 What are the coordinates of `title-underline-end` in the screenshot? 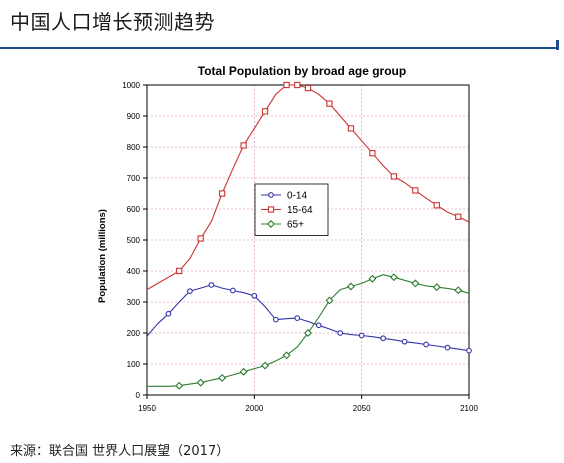 It's located at (557, 45).